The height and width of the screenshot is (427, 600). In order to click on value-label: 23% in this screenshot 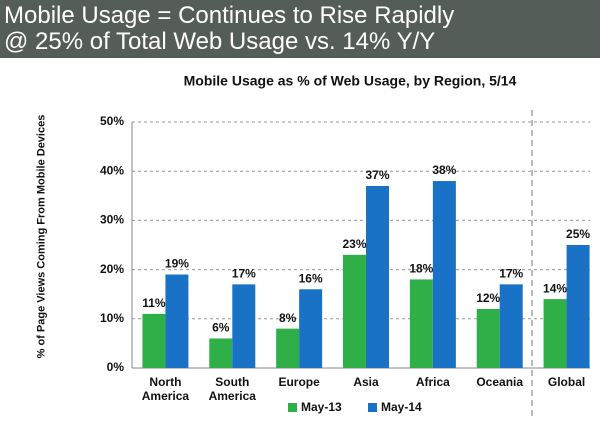, I will do `click(354, 244)`.